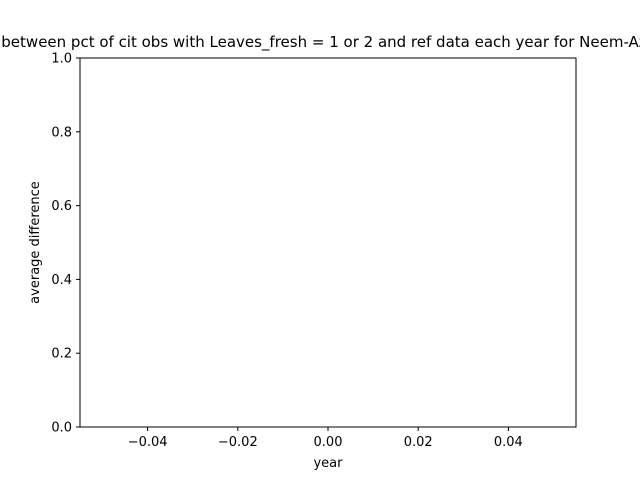 The width and height of the screenshot is (640, 480). I want to click on x-axis: −0.04 −0.02 0.00 0.02 0.04, so click(325, 438).